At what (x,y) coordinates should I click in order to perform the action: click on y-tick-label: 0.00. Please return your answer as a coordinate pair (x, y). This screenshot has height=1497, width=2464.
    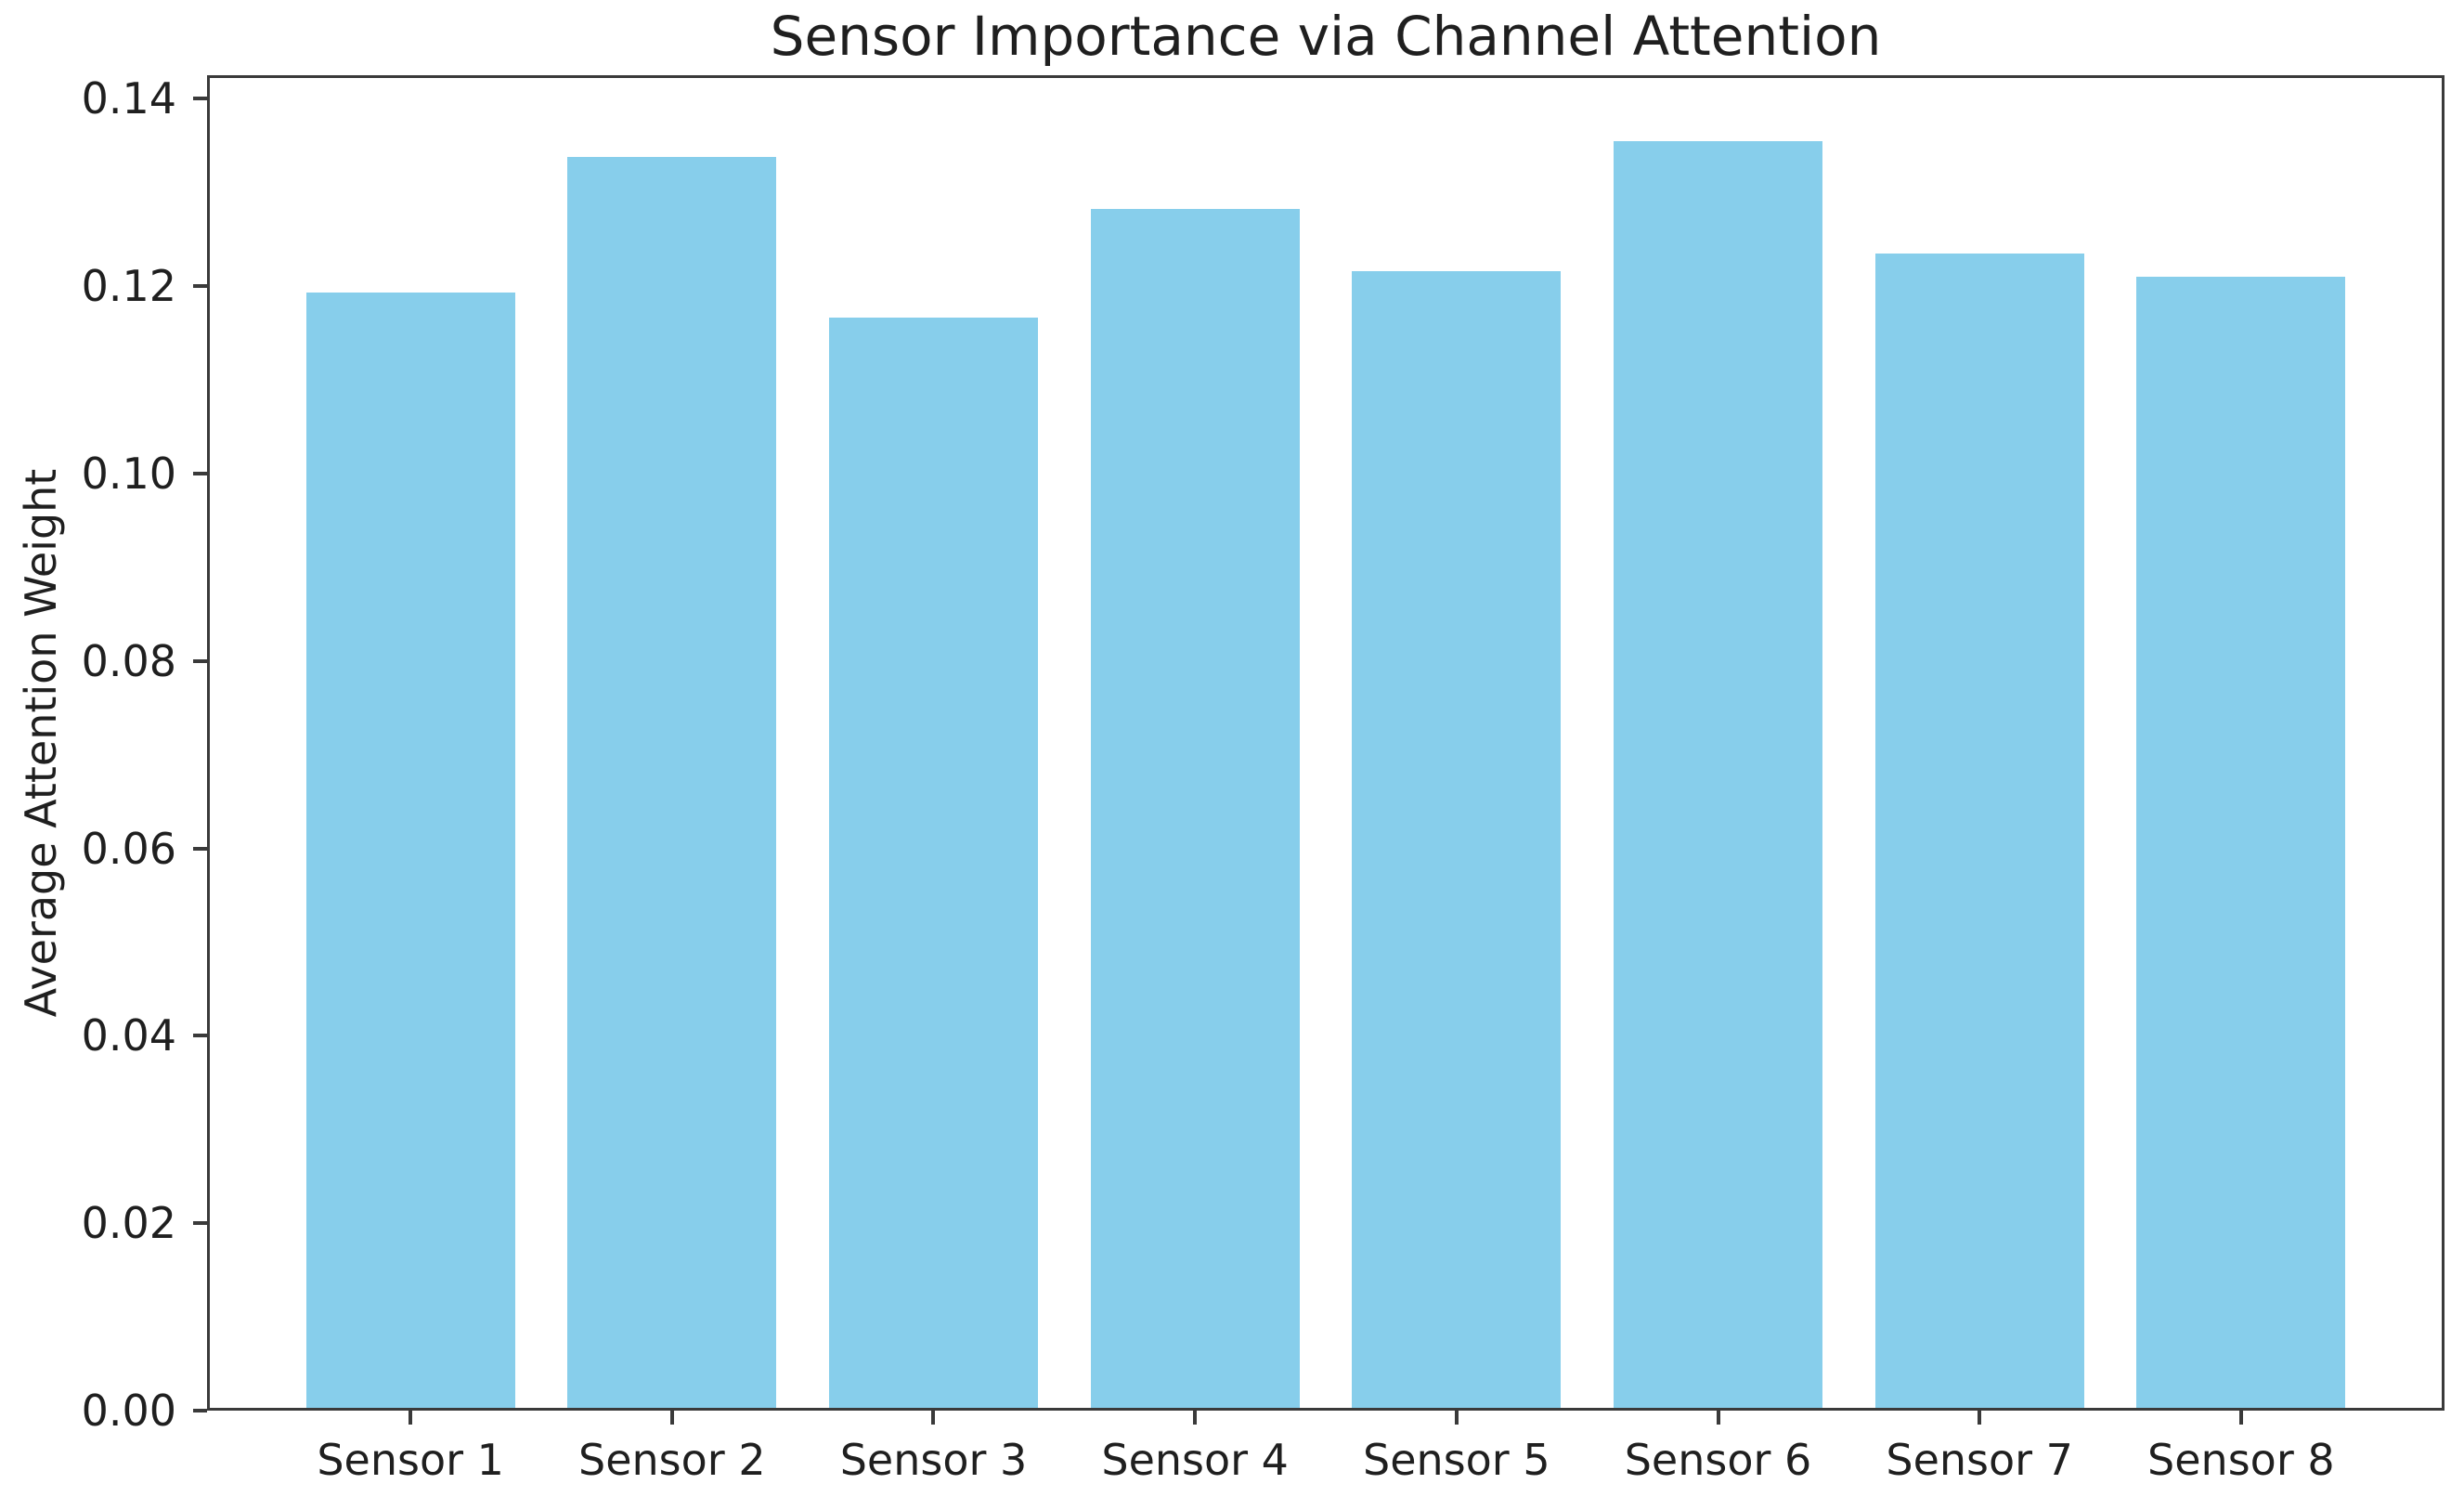
    Looking at the image, I should click on (128, 1411).